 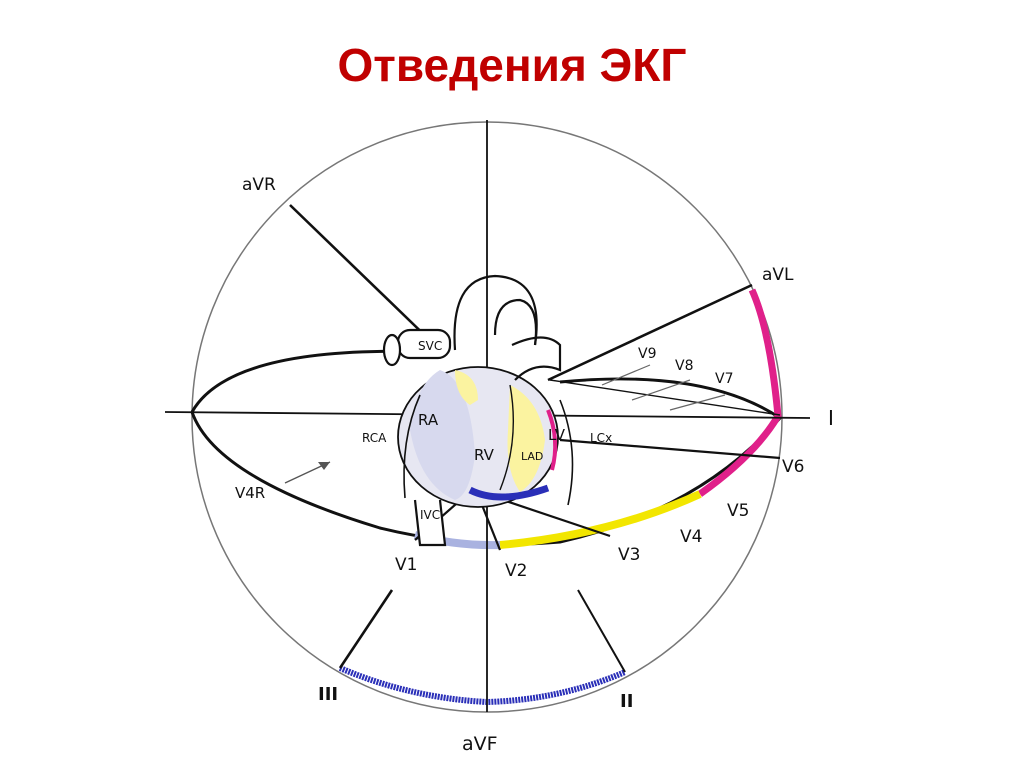 What do you see at coordinates (532, 456) in the screenshot?
I see `label-lad: LAD` at bounding box center [532, 456].